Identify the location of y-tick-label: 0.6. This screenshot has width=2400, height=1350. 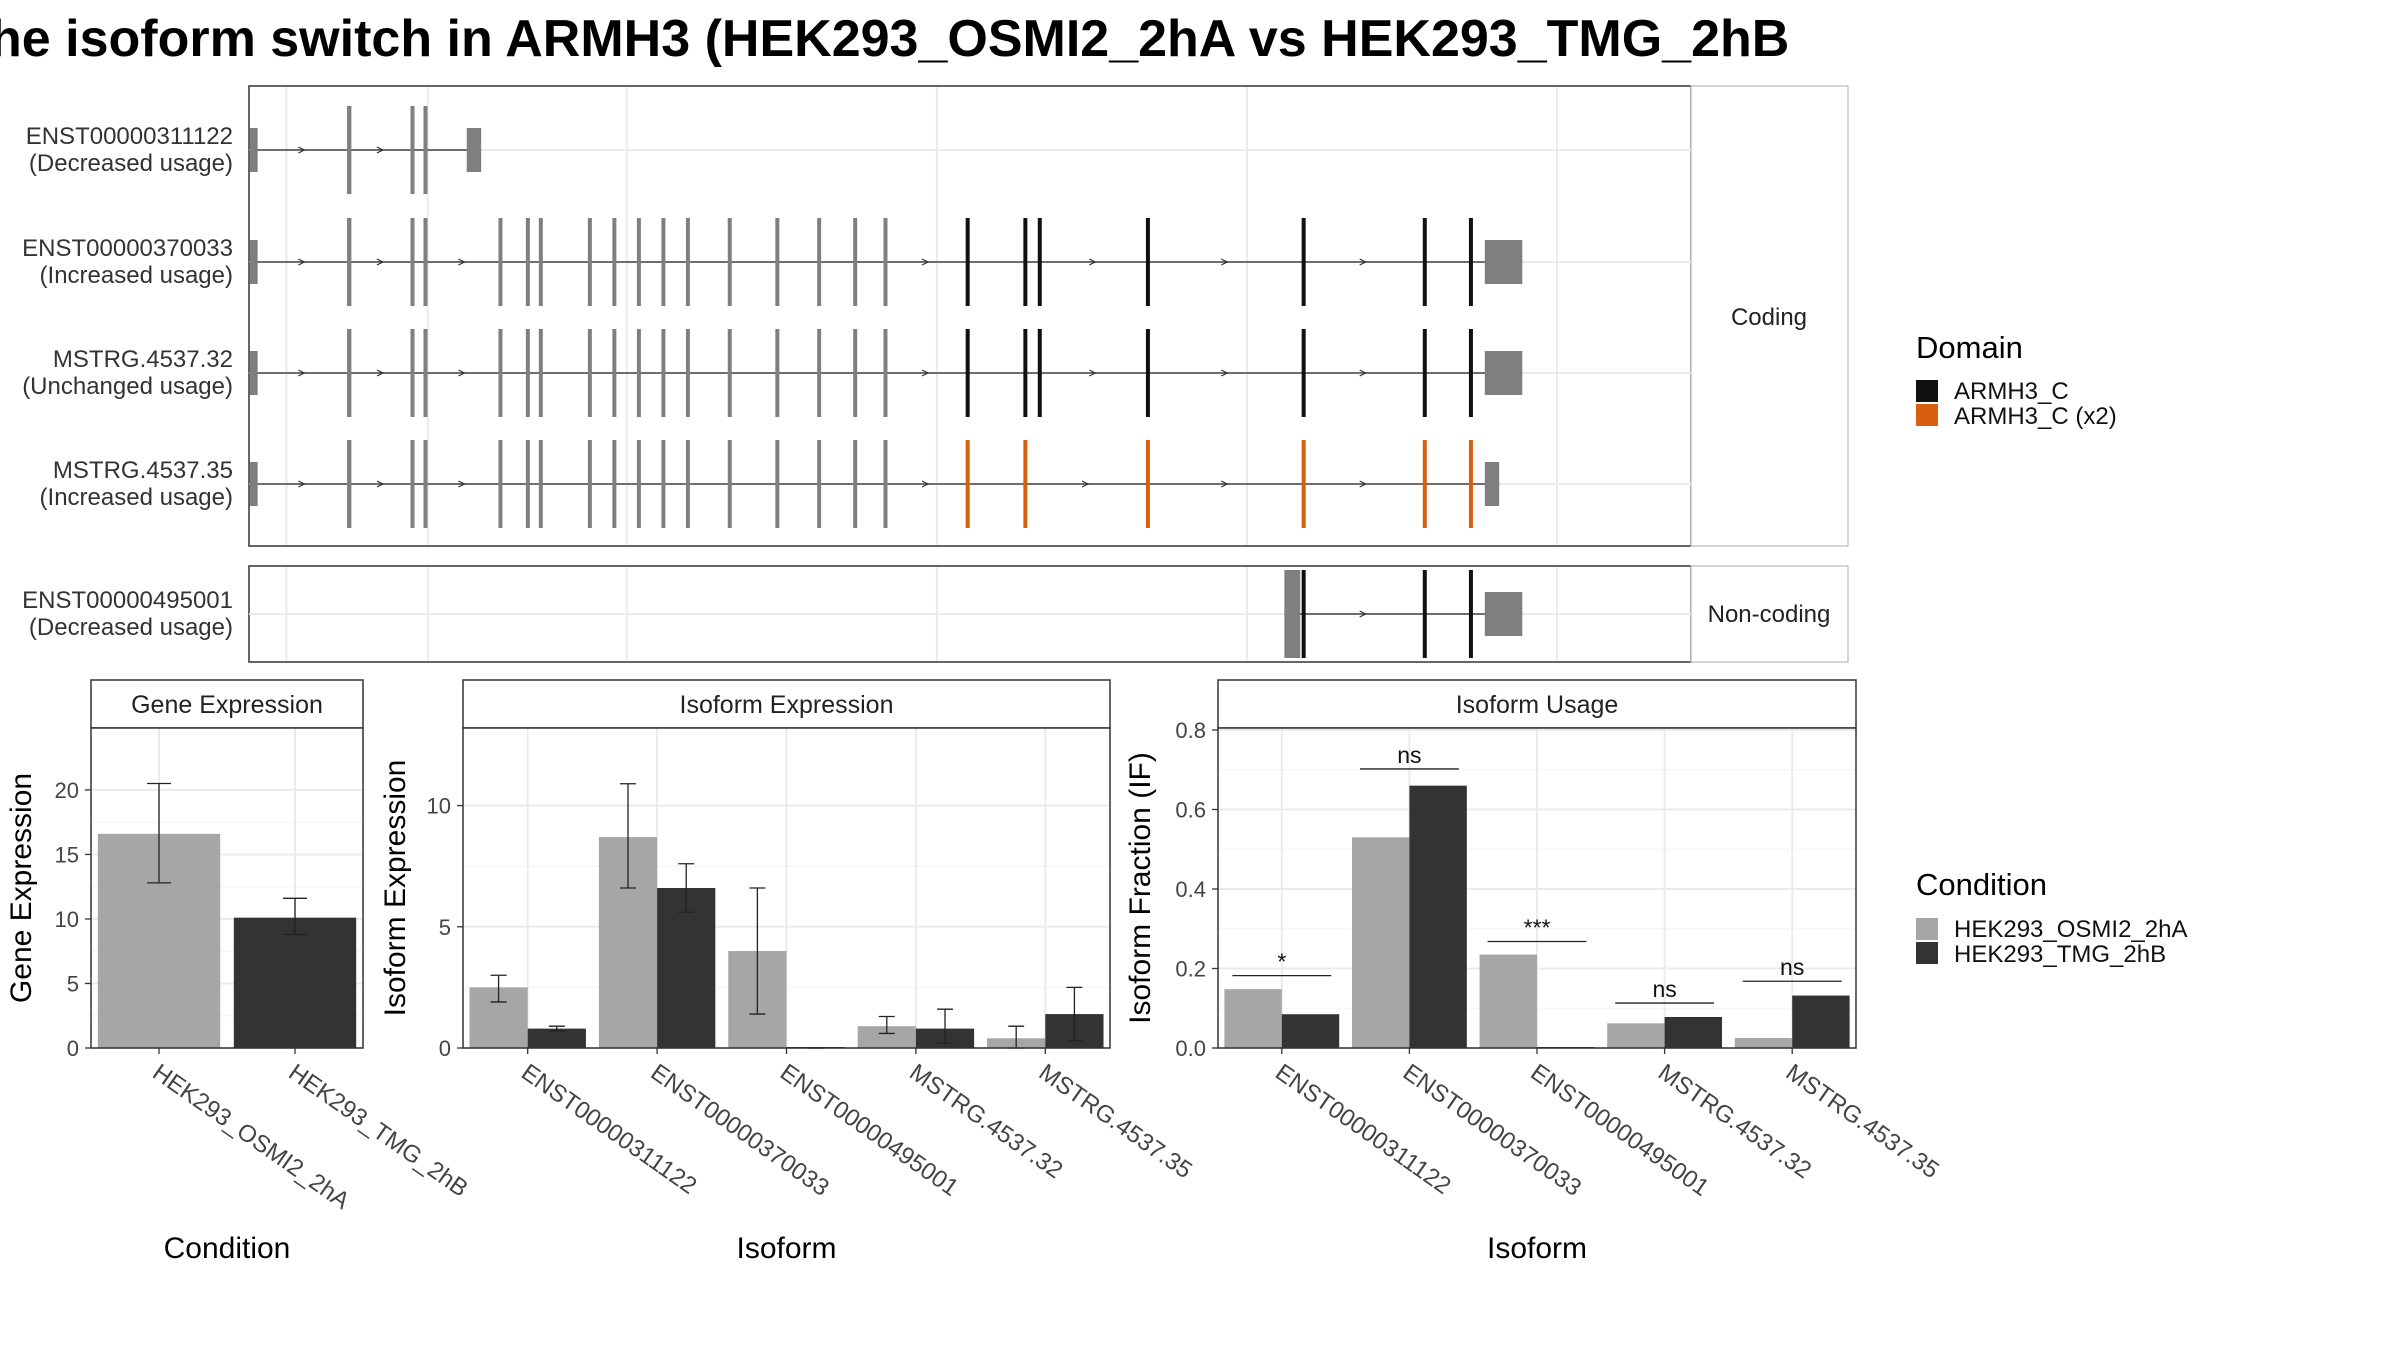
(1190, 809).